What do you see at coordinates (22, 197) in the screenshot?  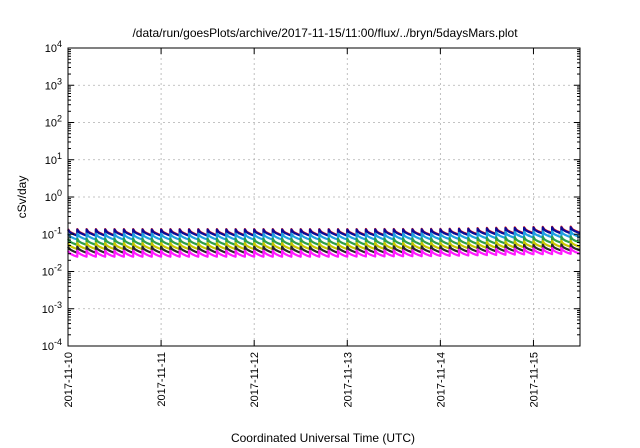 I see `y-axis-label: cSv/day` at bounding box center [22, 197].